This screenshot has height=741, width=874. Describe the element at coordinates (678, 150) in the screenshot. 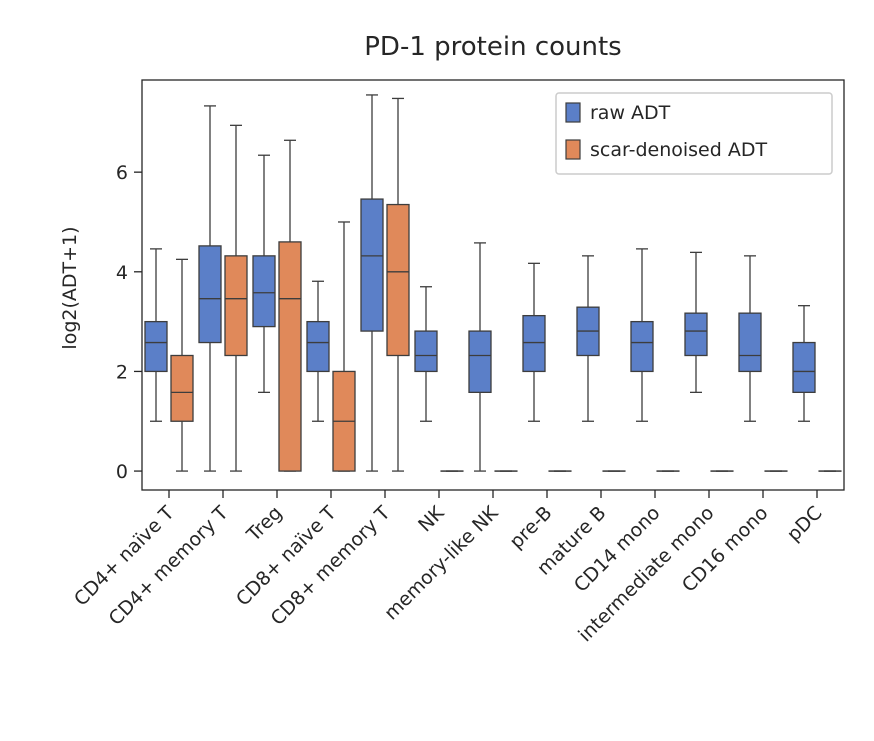

I see `legend-label: scar-denoised ADT` at that location.